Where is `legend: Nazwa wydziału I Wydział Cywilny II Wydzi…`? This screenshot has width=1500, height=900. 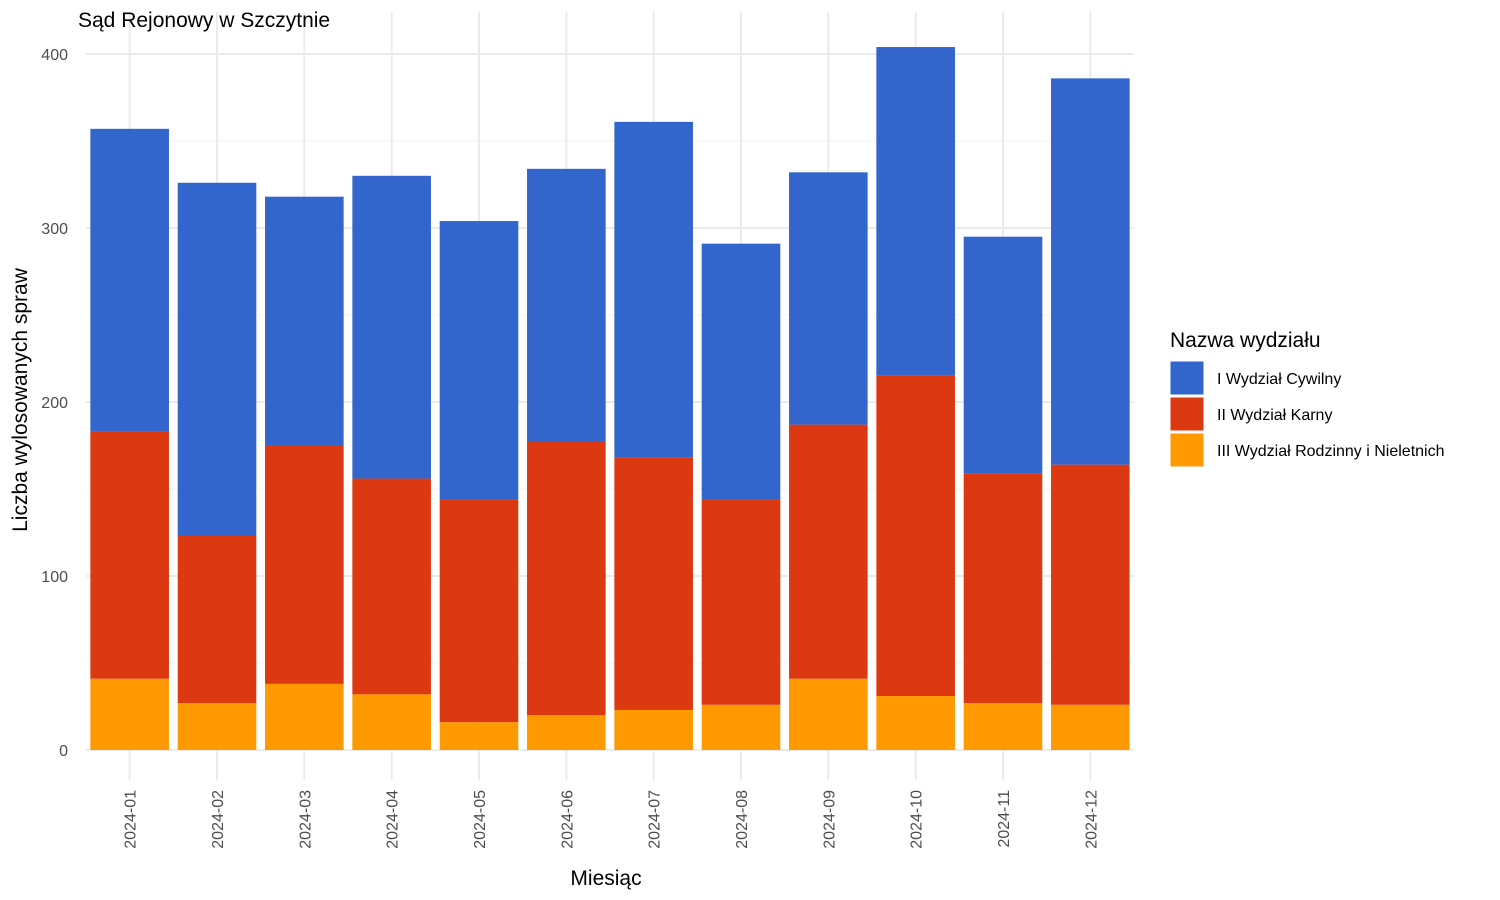 legend: Nazwa wydziału I Wydział Cywilny II Wydzi… is located at coordinates (1307, 398).